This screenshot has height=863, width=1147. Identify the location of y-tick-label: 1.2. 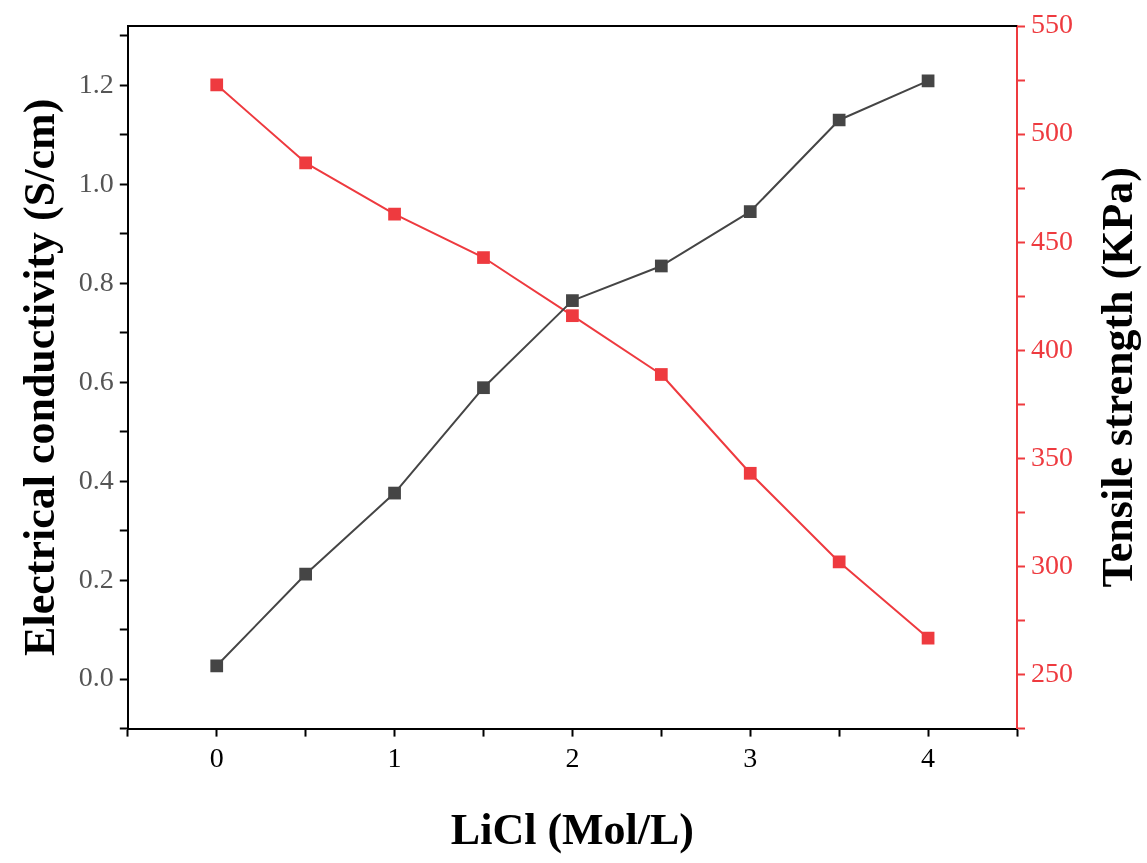
(96, 83).